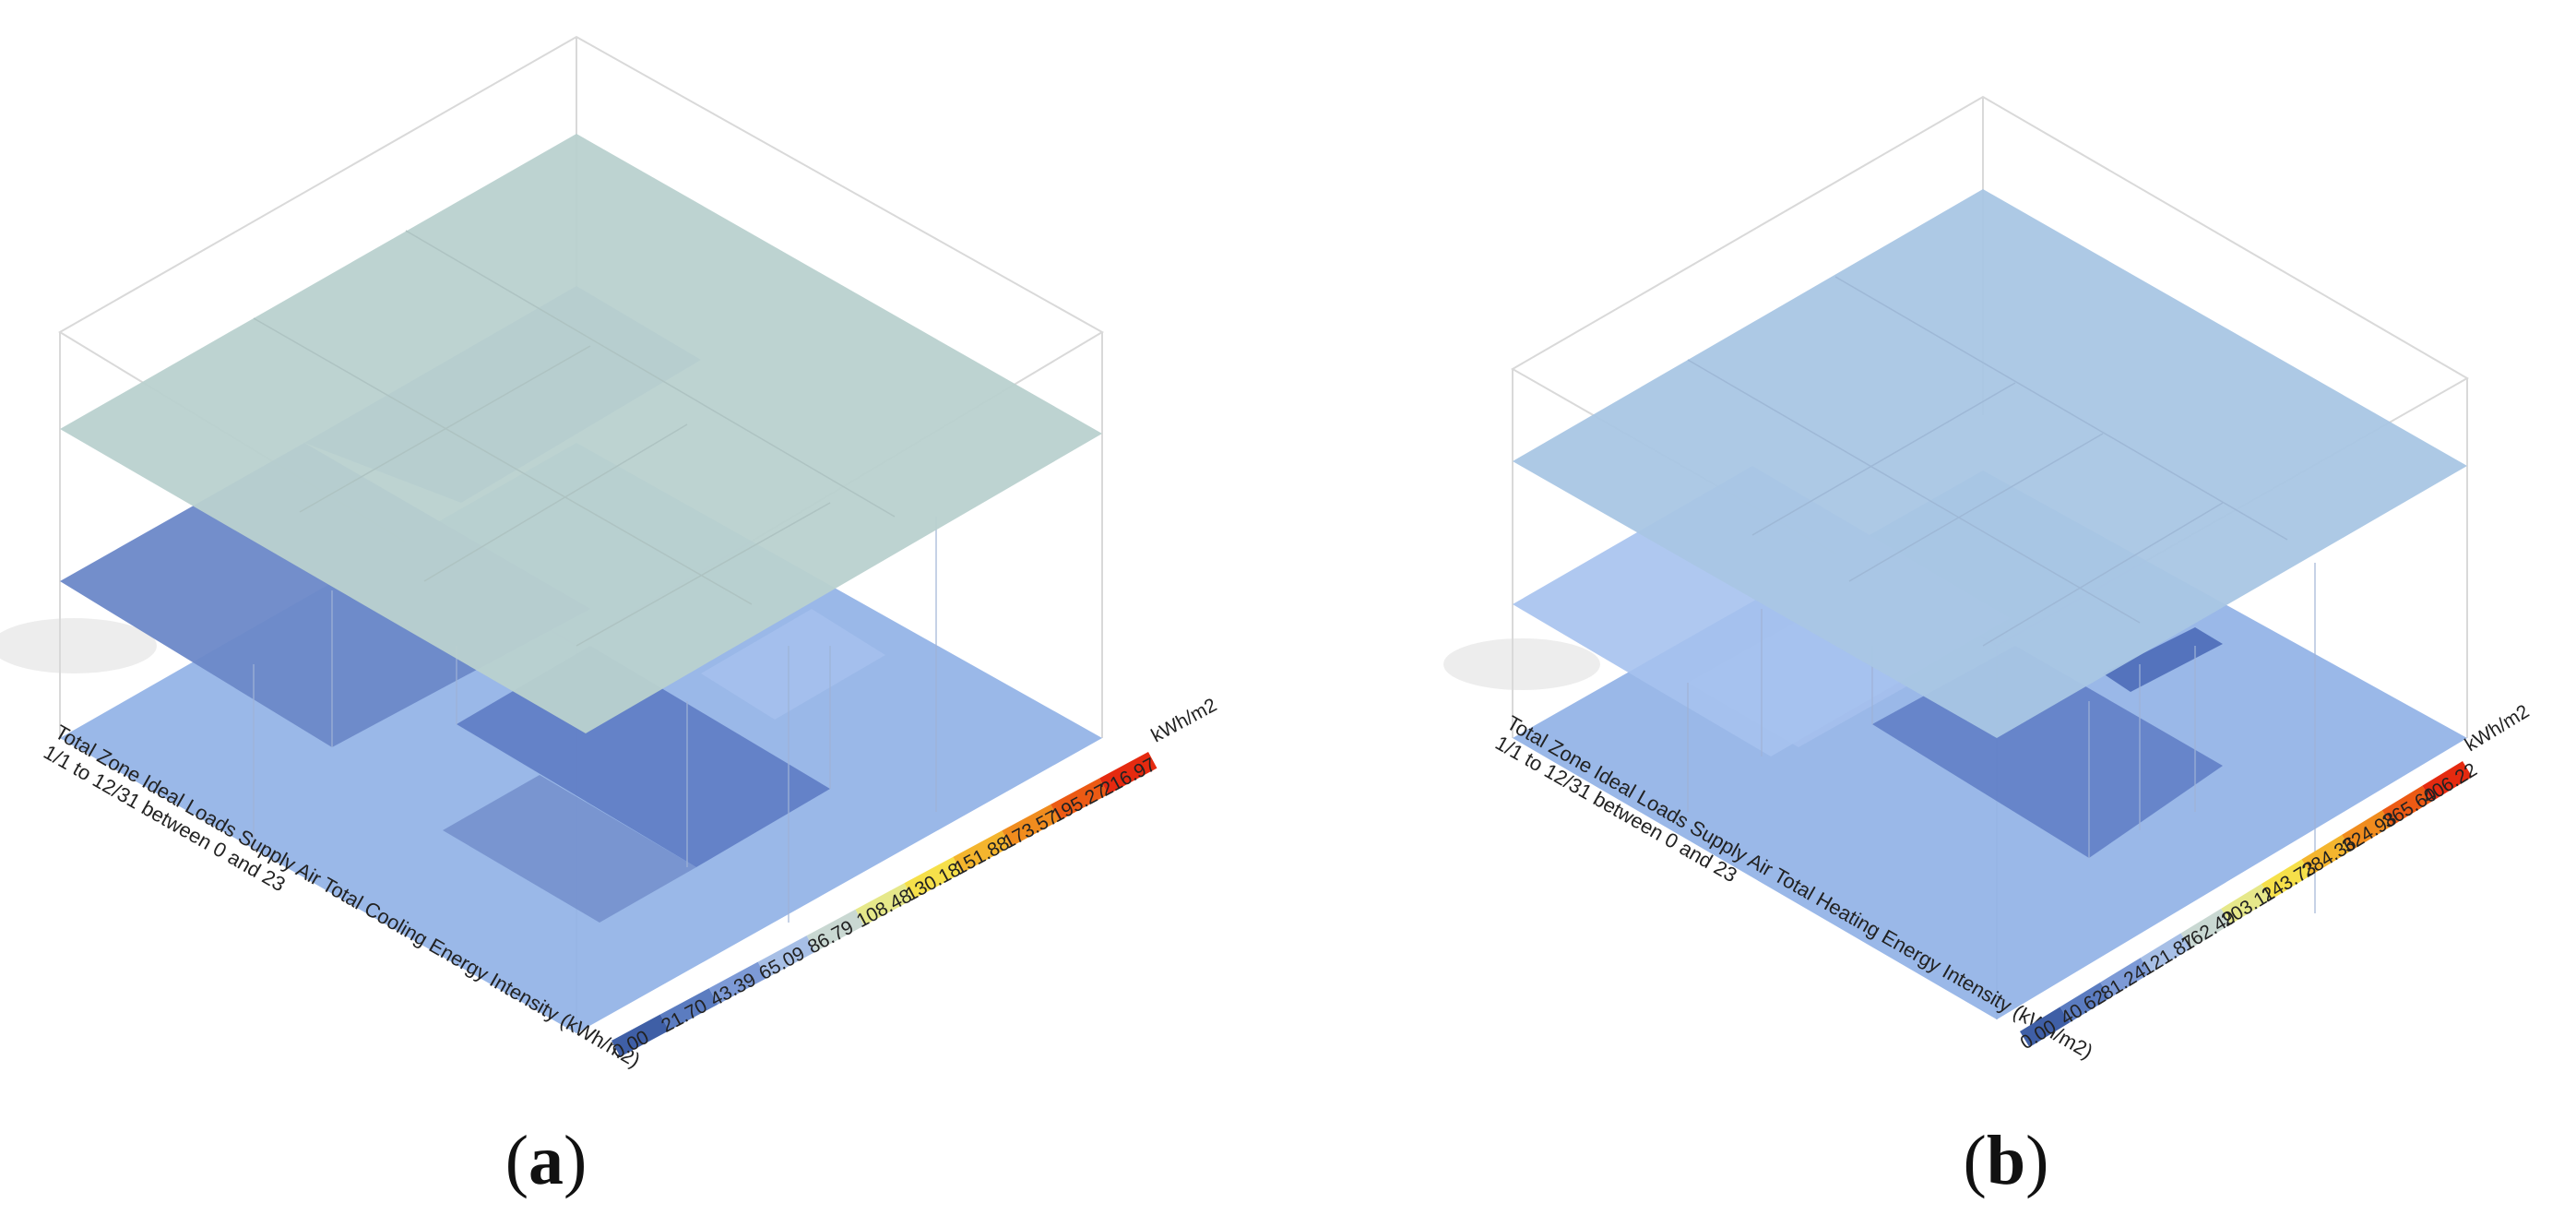 The height and width of the screenshot is (1227, 2576). I want to click on panel-b-caption-close: ), so click(2037, 1160).